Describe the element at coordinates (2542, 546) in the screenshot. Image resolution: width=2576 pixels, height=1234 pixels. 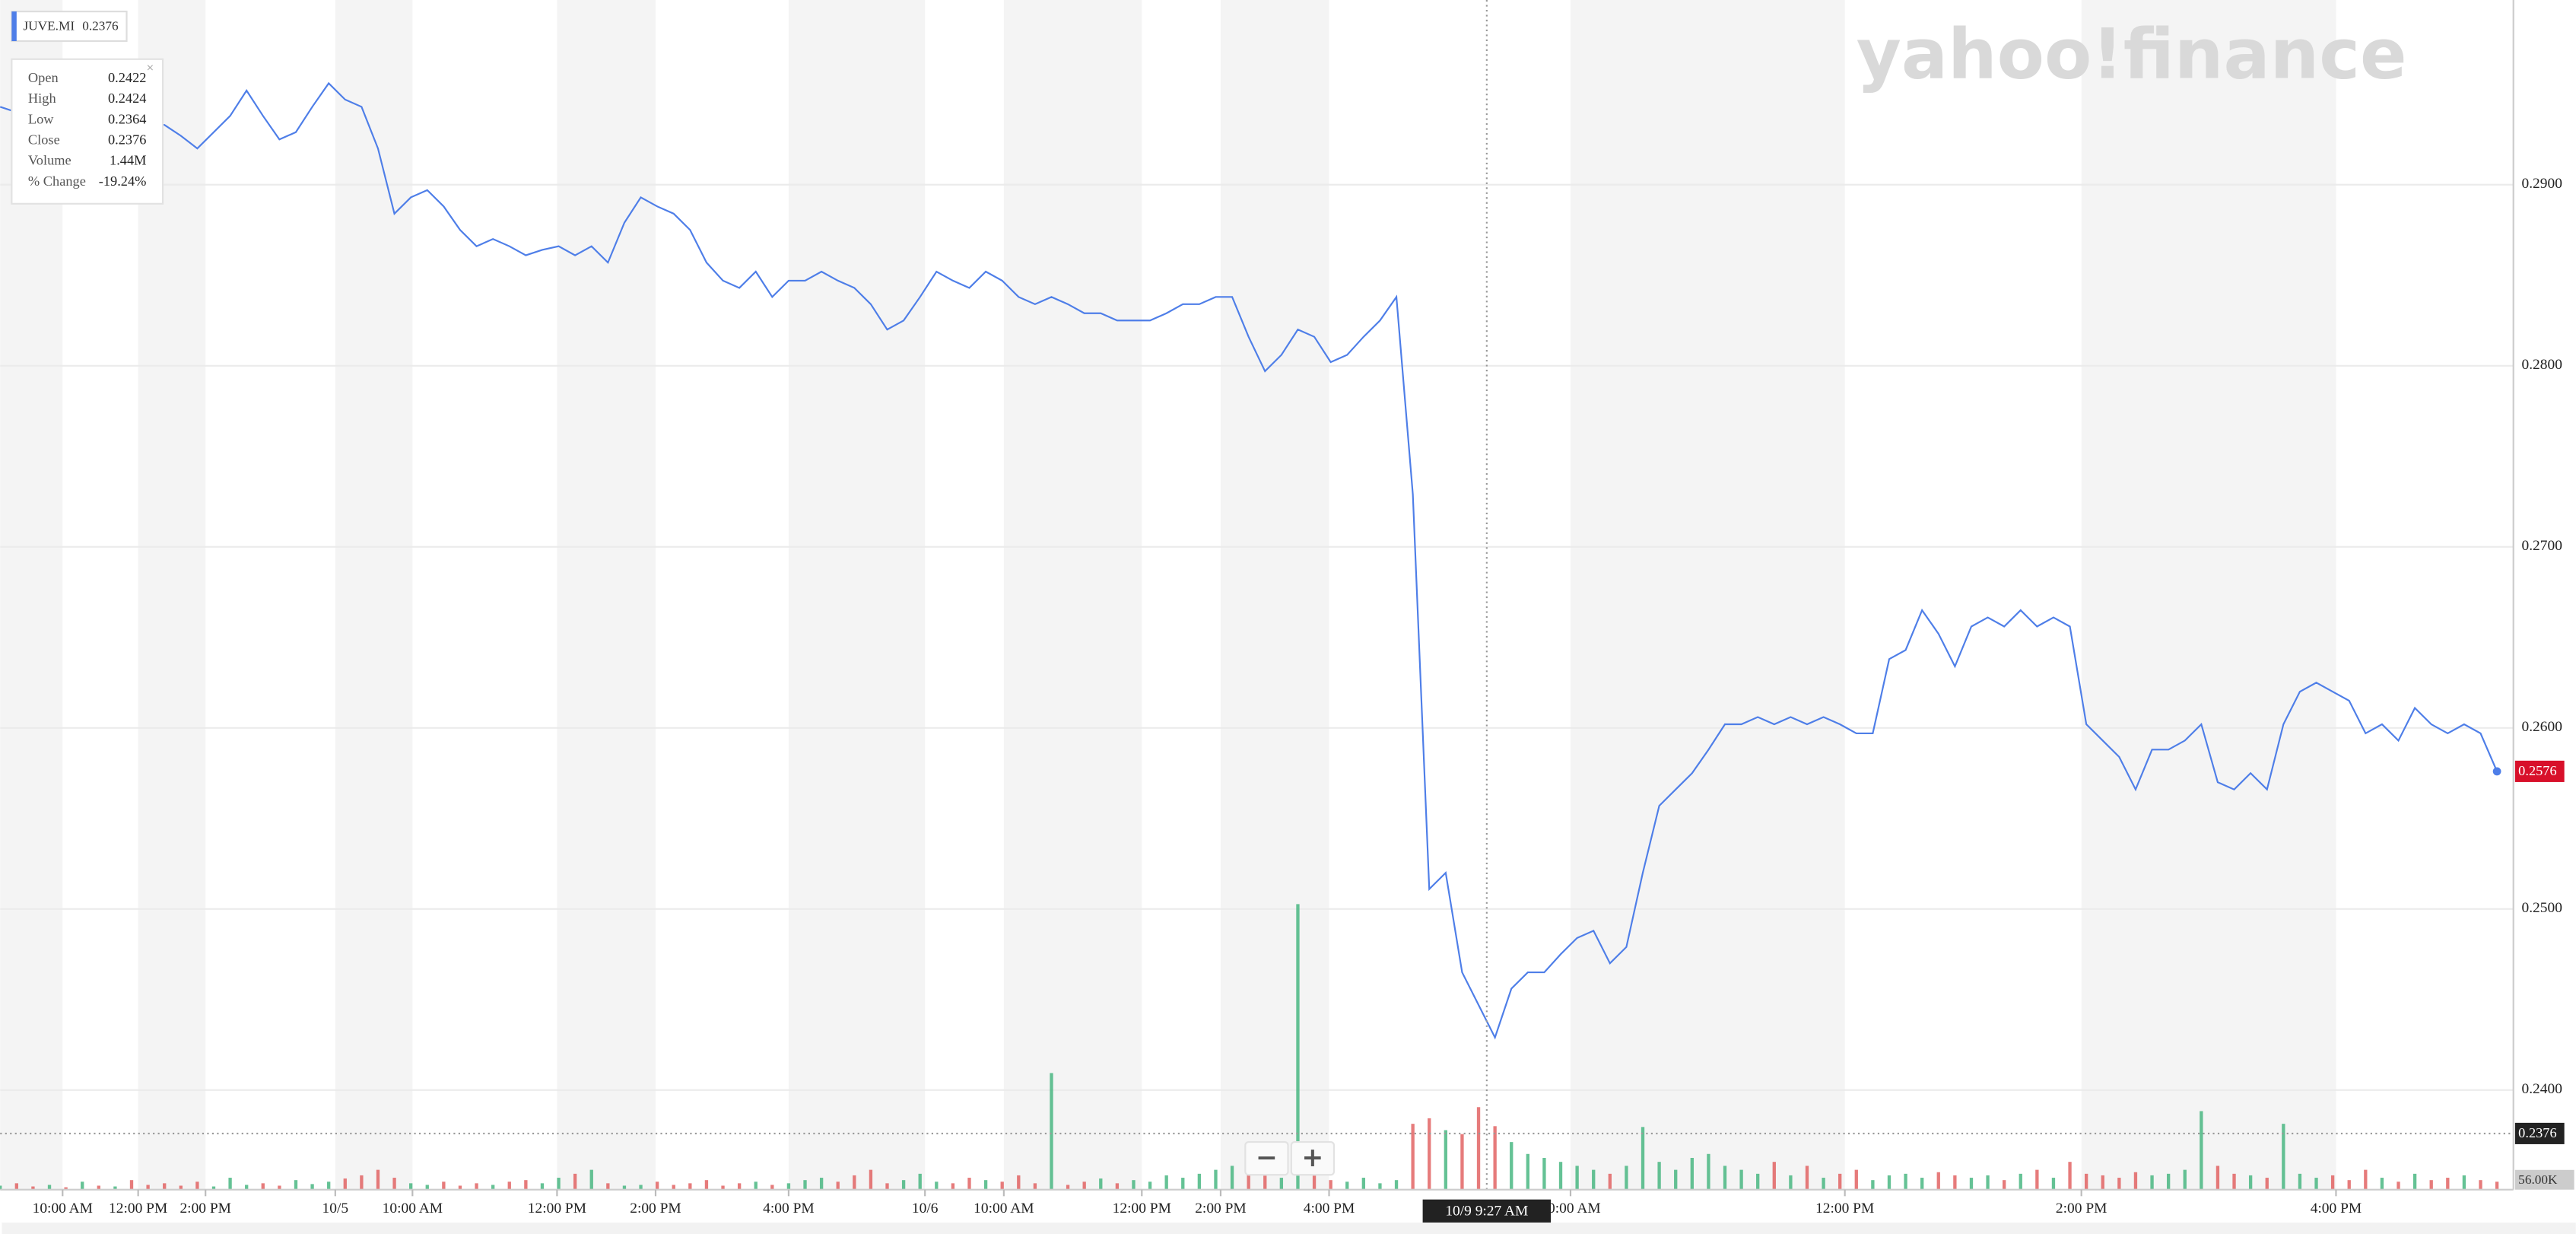
I see `y-tick-label: 0.2700` at that location.